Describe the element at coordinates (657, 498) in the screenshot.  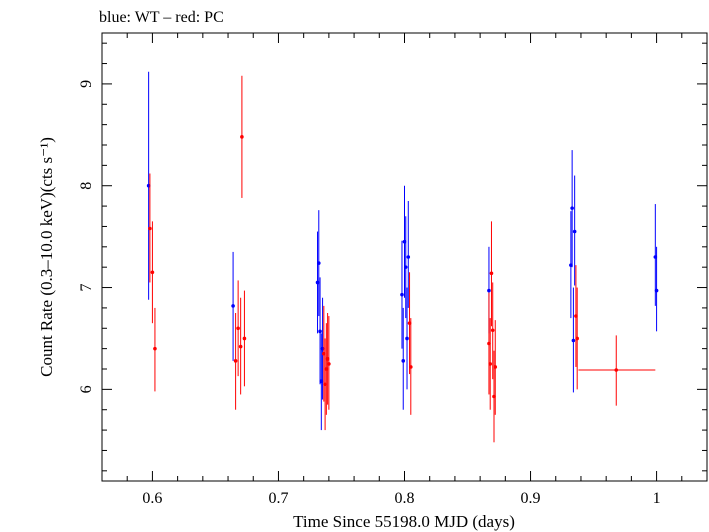
I see `x-tick-label: 1` at that location.